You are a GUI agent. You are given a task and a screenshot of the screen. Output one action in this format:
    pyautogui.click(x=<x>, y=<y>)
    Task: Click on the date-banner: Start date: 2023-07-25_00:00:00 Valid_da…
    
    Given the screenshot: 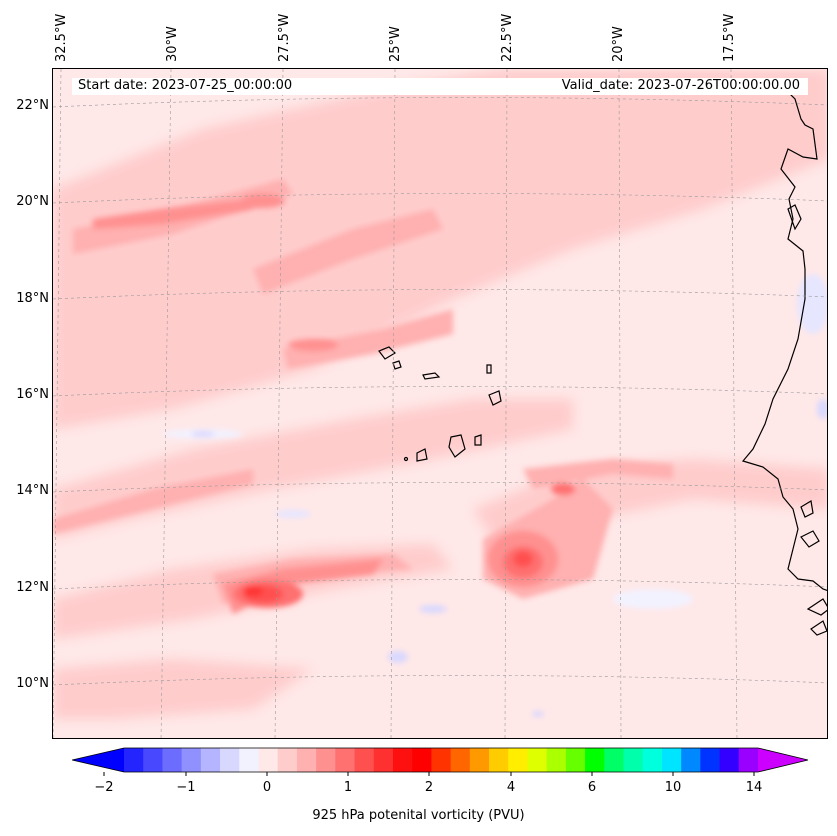 What is the action you would take?
    pyautogui.click(x=440, y=86)
    